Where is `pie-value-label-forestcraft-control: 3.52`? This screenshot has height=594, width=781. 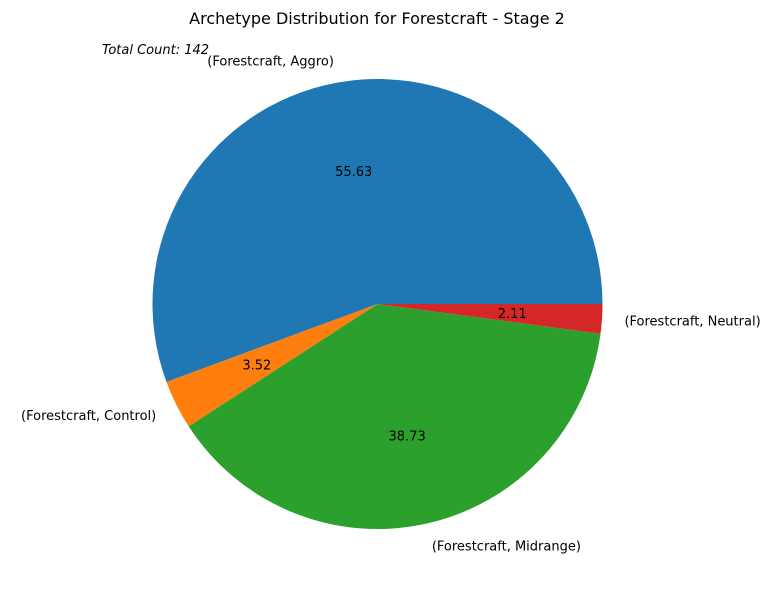 pie-value-label-forestcraft-control: 3.52 is located at coordinates (256, 365).